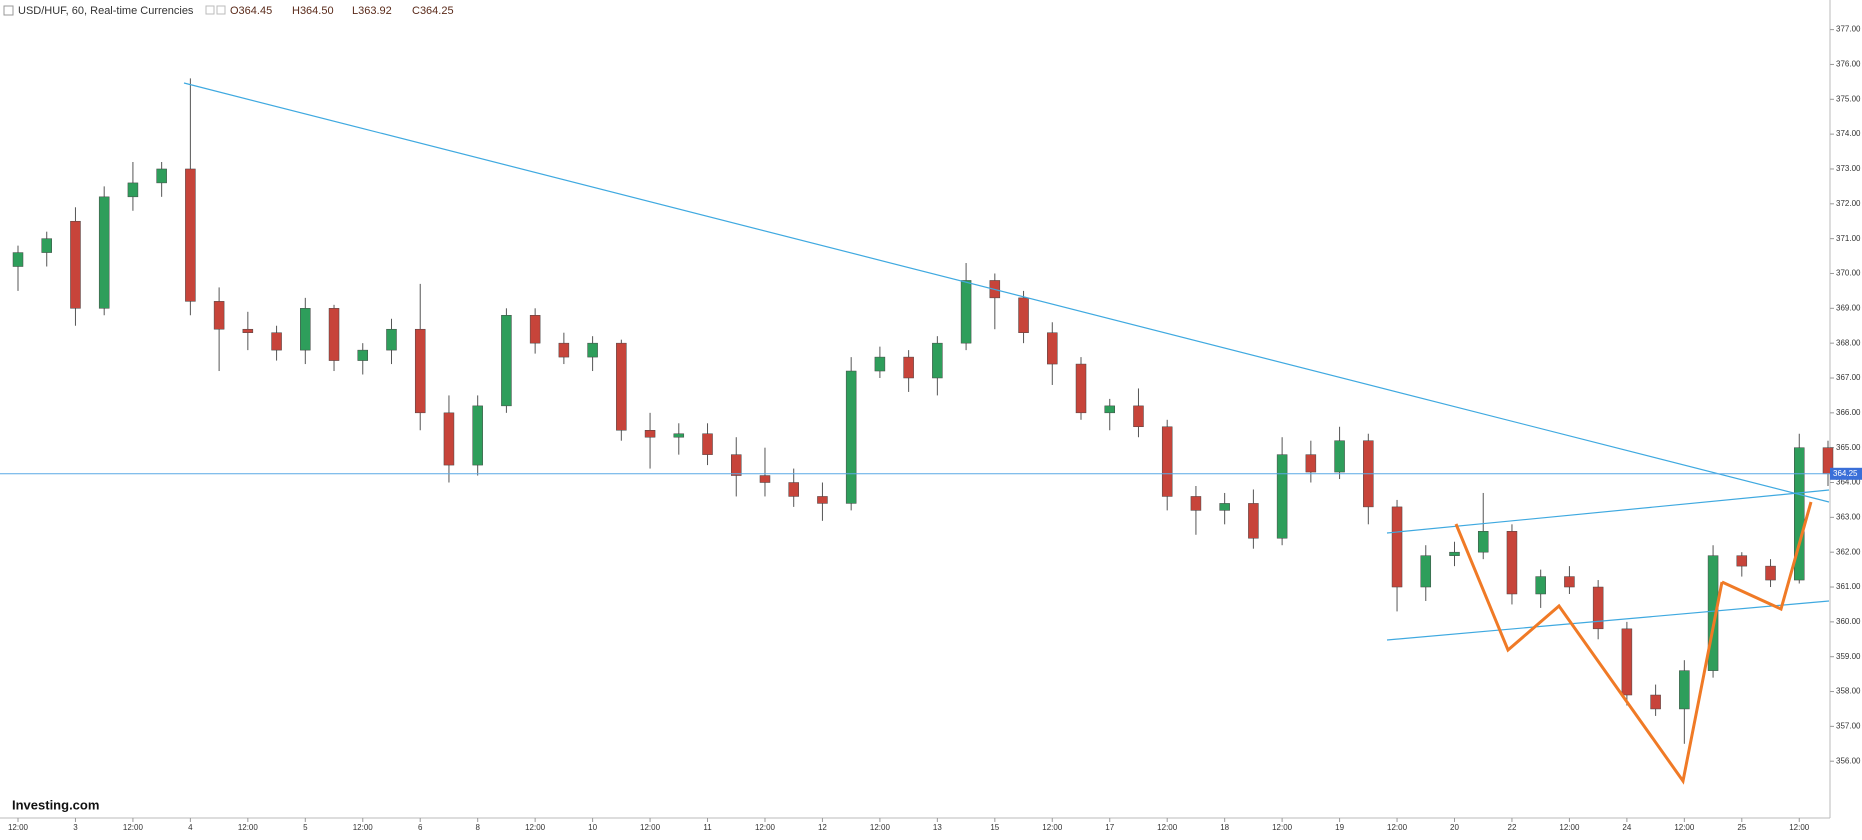 The width and height of the screenshot is (1862, 840). I want to click on y-tick-label: 375.00, so click(1848, 98).